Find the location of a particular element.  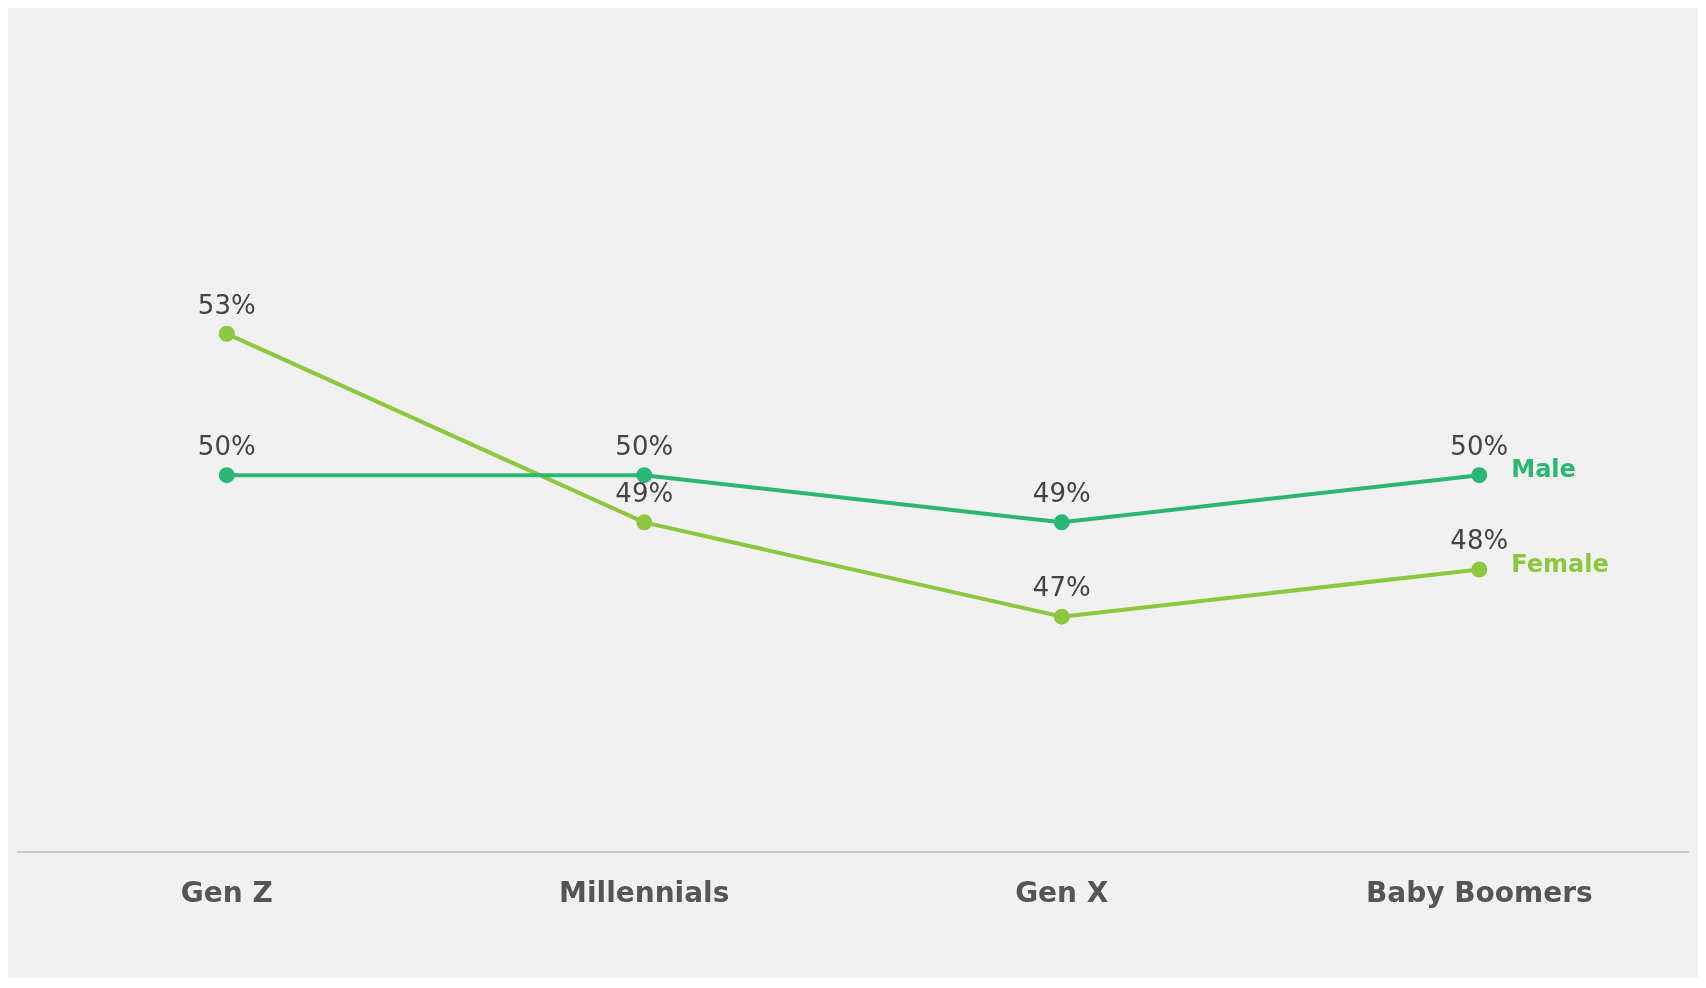

x-tick-label: Baby Boomers is located at coordinates (1479, 893).